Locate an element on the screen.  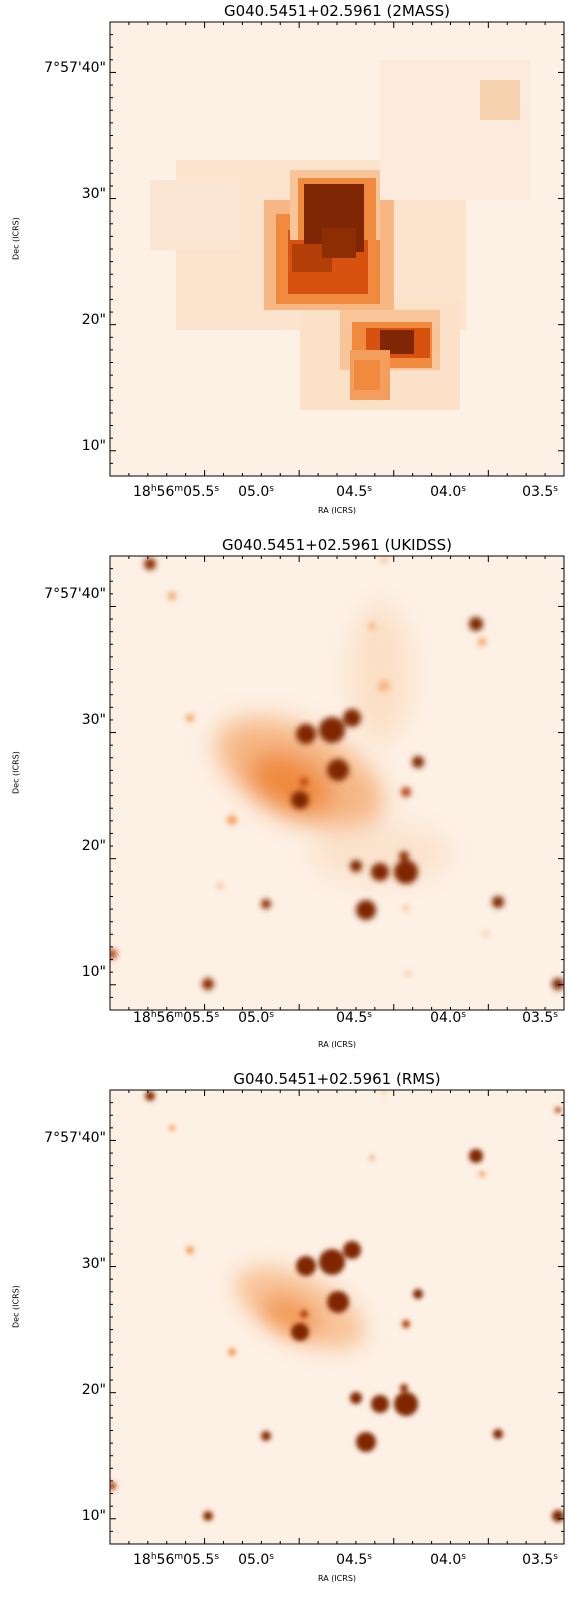
panel-title: G040.5451+02.5961 (RMS) is located at coordinates (337, 1079).